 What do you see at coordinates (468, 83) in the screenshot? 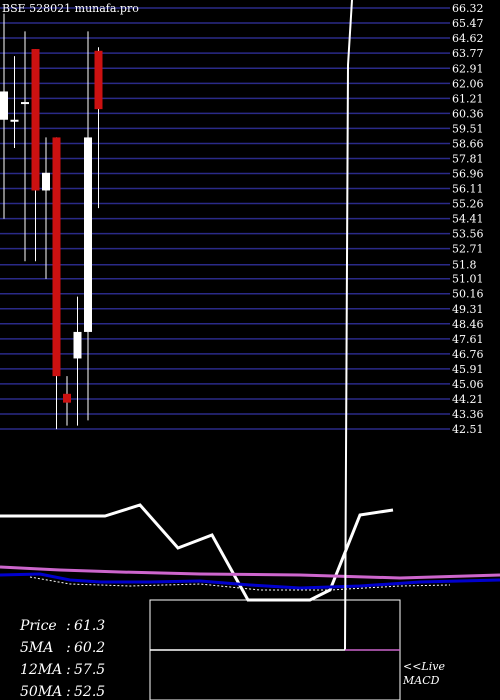
I see `y-tick-label: 62.06` at bounding box center [468, 83].